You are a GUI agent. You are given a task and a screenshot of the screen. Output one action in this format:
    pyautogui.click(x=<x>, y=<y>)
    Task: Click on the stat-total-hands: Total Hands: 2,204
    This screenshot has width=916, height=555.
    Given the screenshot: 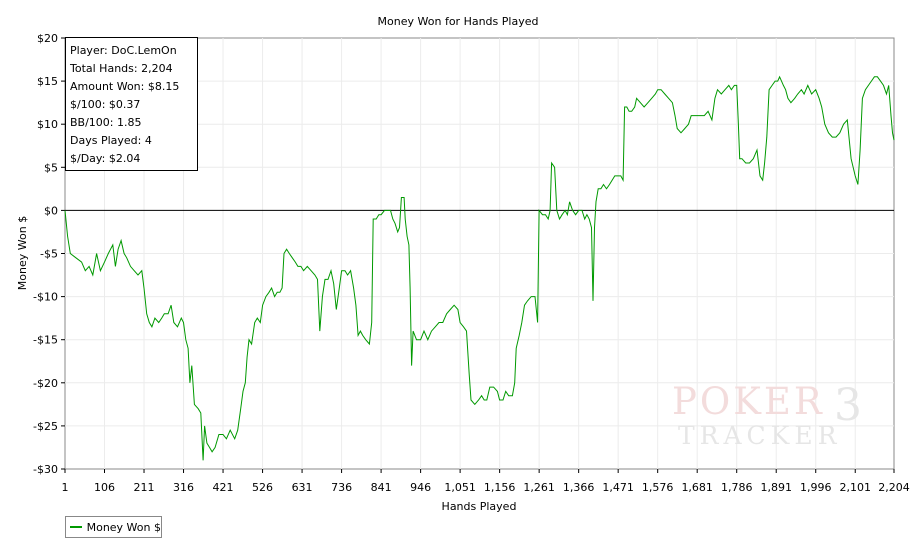 What is the action you would take?
    pyautogui.click(x=121, y=68)
    